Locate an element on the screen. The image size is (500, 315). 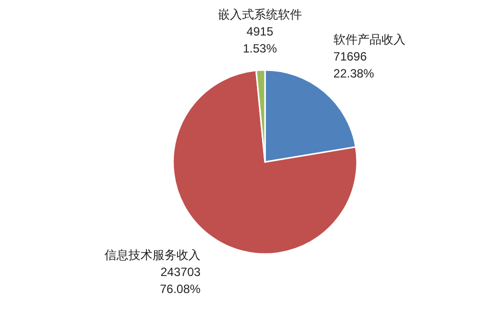
slice-label: 信息技术服务收入 is located at coordinates (152, 255).